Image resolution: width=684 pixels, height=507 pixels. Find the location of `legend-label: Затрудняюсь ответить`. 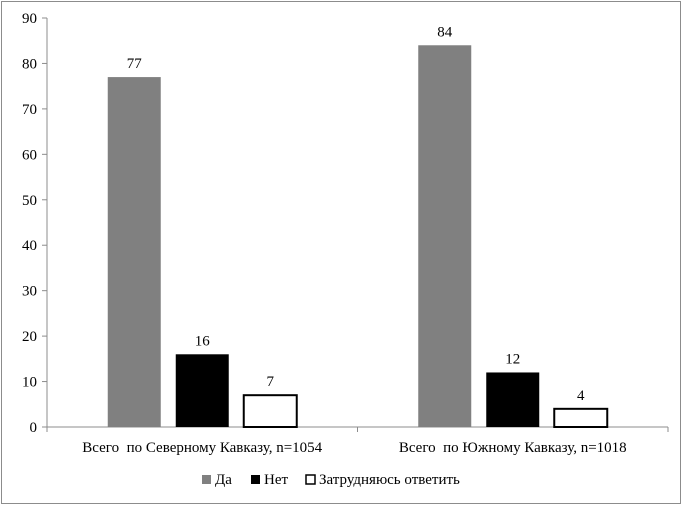

legend-label: Затрудняюсь ответить is located at coordinates (389, 480).